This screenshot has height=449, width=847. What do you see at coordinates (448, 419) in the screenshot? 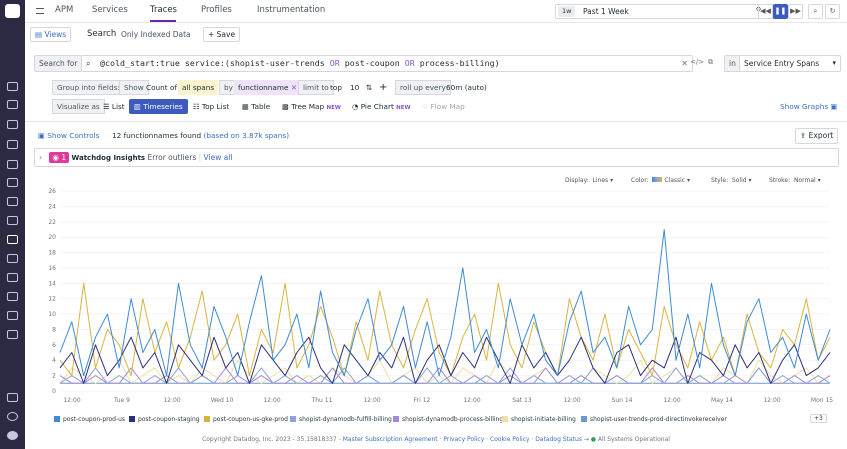
I see `legend-item: shopist-dynamodb-process-billing` at bounding box center [448, 419].